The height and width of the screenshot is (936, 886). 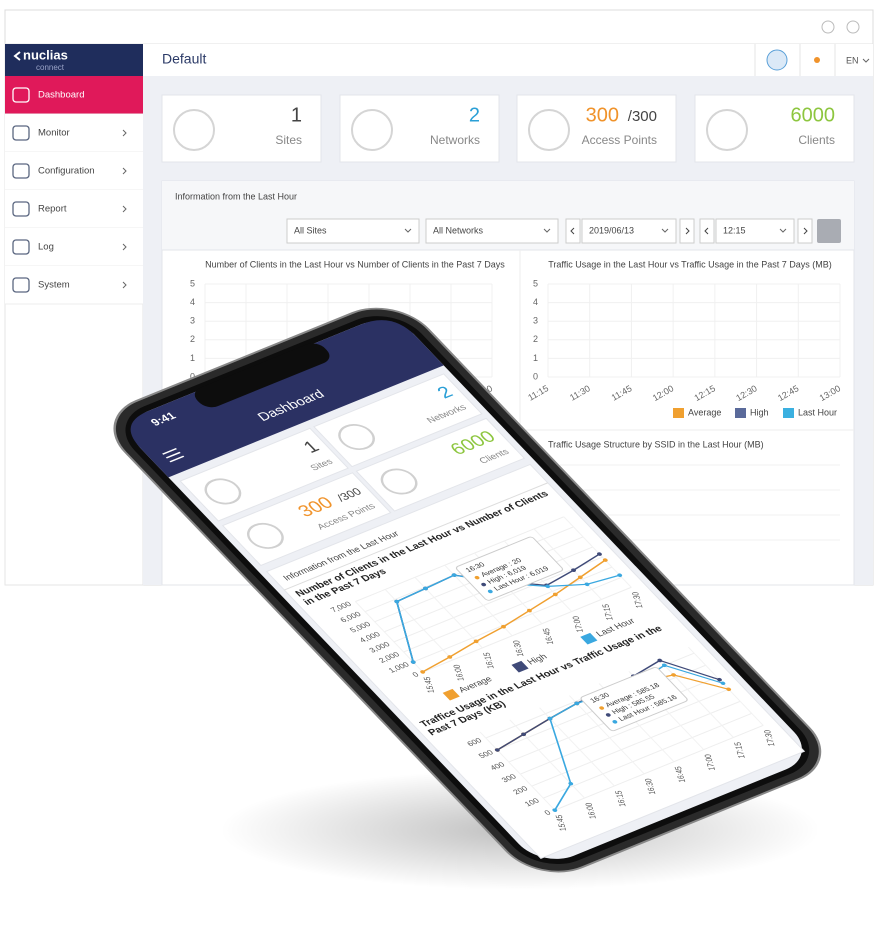 What do you see at coordinates (709, 762) in the screenshot?
I see `x-tick-label: 17:00` at bounding box center [709, 762].